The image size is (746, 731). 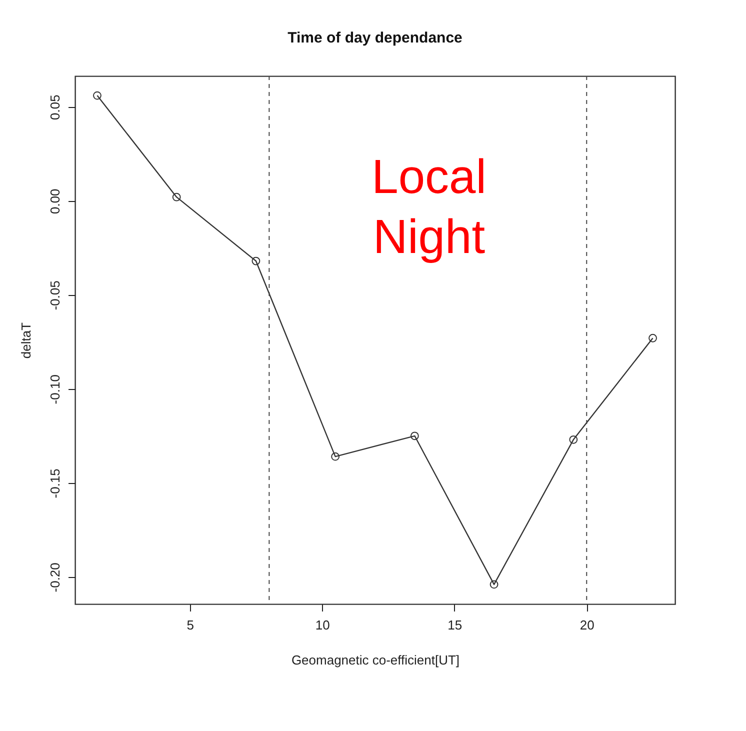 What do you see at coordinates (190, 625) in the screenshot?
I see `x-tick-label: 5` at bounding box center [190, 625].